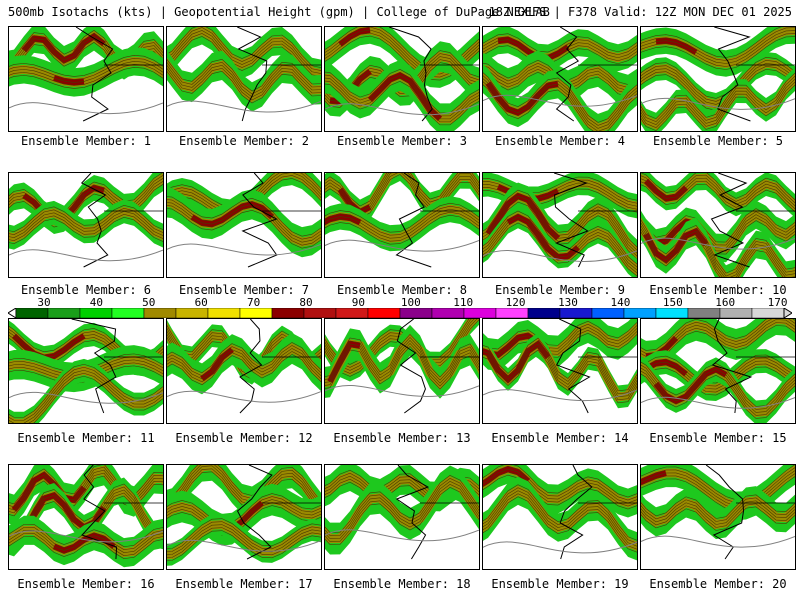  I want to click on ensemble-member-label: Ensemble Member: 5, so click(718, 141).